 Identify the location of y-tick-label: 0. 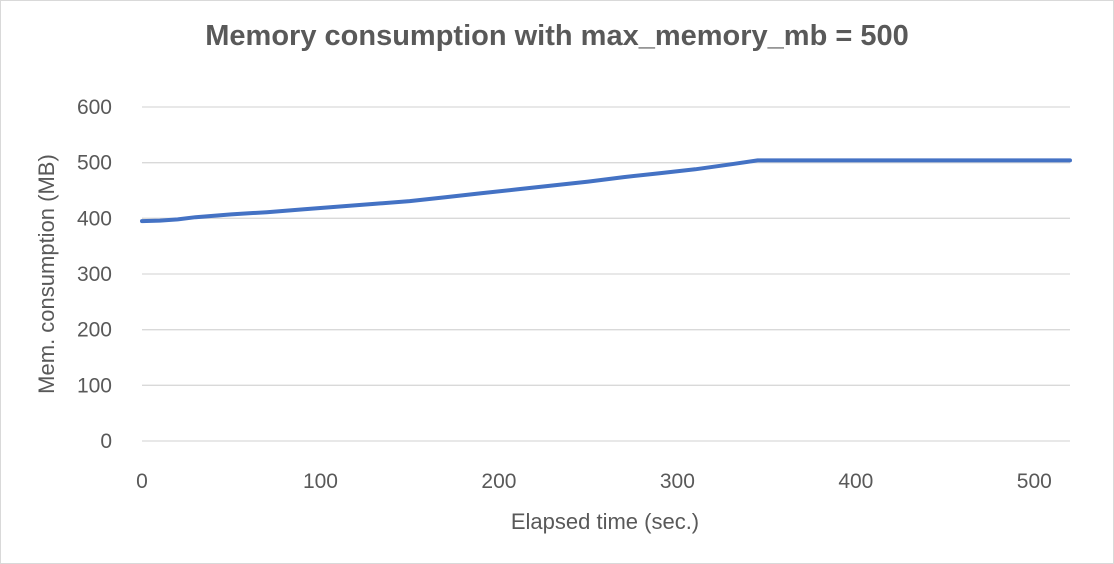
(106, 441).